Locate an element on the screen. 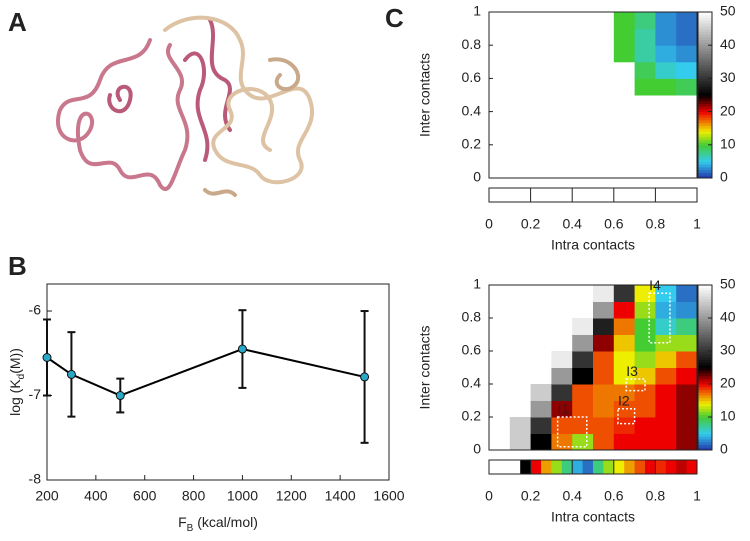  y-tick-label: 0.6 is located at coordinates (472, 77).